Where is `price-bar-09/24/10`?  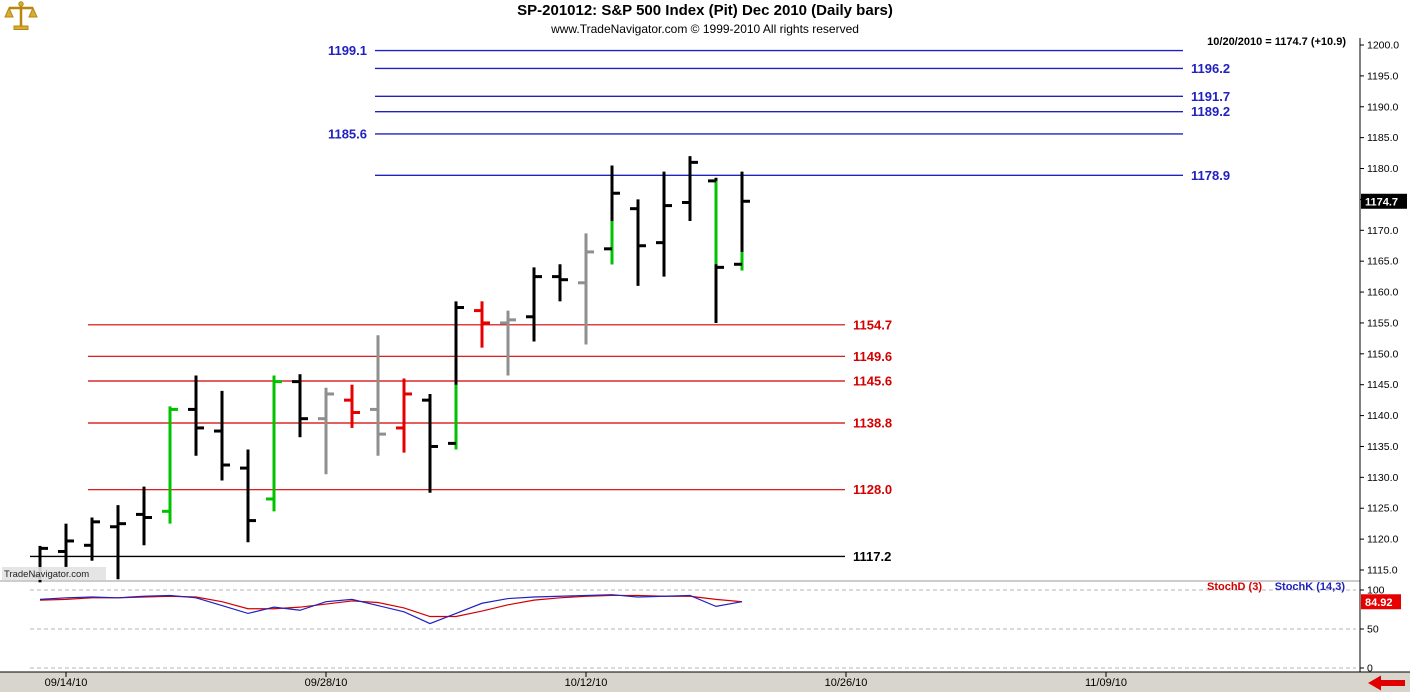 price-bar-09/24/10 is located at coordinates (274, 443).